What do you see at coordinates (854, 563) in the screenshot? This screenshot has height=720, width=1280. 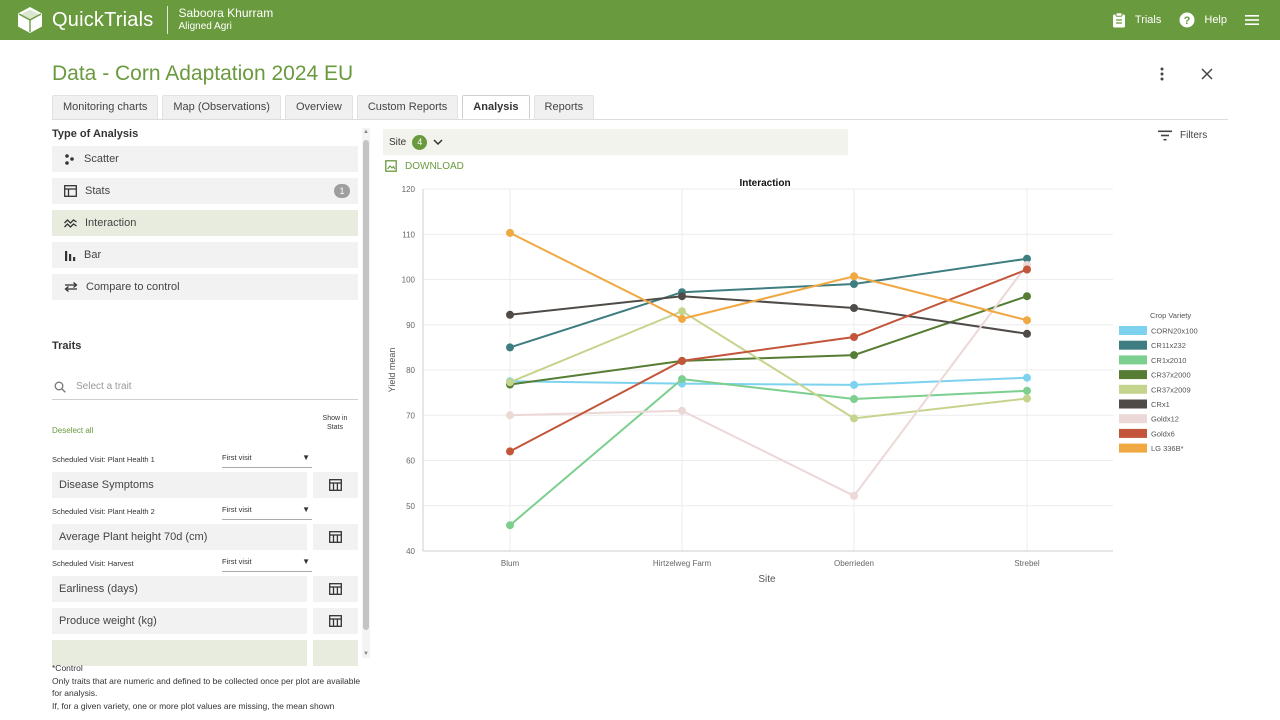 I see `x-tick-label: Oberrieden` at bounding box center [854, 563].